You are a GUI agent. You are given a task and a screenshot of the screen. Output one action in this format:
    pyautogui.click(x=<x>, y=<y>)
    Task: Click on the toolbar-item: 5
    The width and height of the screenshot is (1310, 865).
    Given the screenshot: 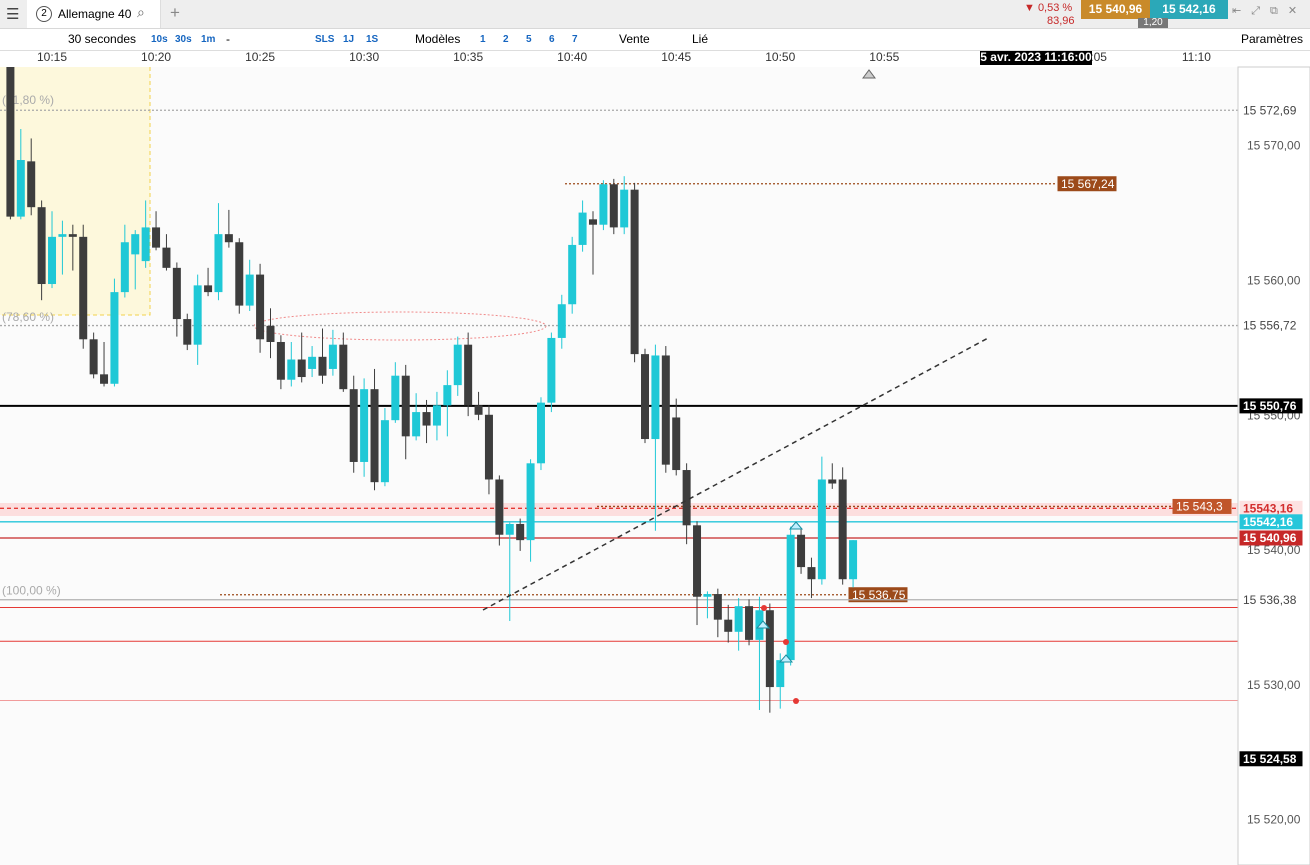 What is the action you would take?
    pyautogui.click(x=529, y=39)
    